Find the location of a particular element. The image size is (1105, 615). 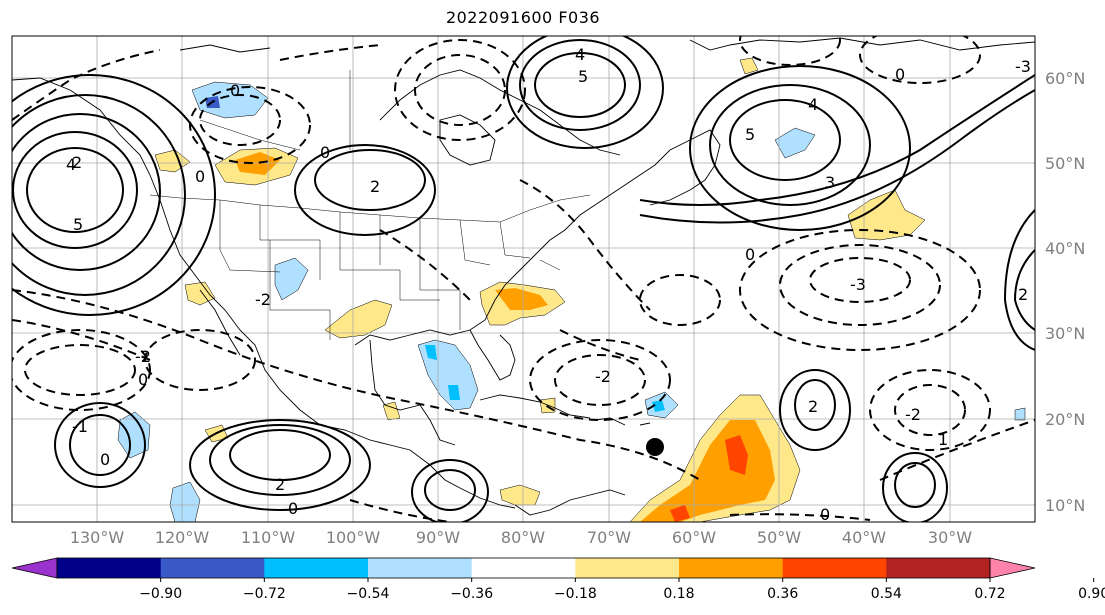

lon-label: 60°W is located at coordinates (694, 537).